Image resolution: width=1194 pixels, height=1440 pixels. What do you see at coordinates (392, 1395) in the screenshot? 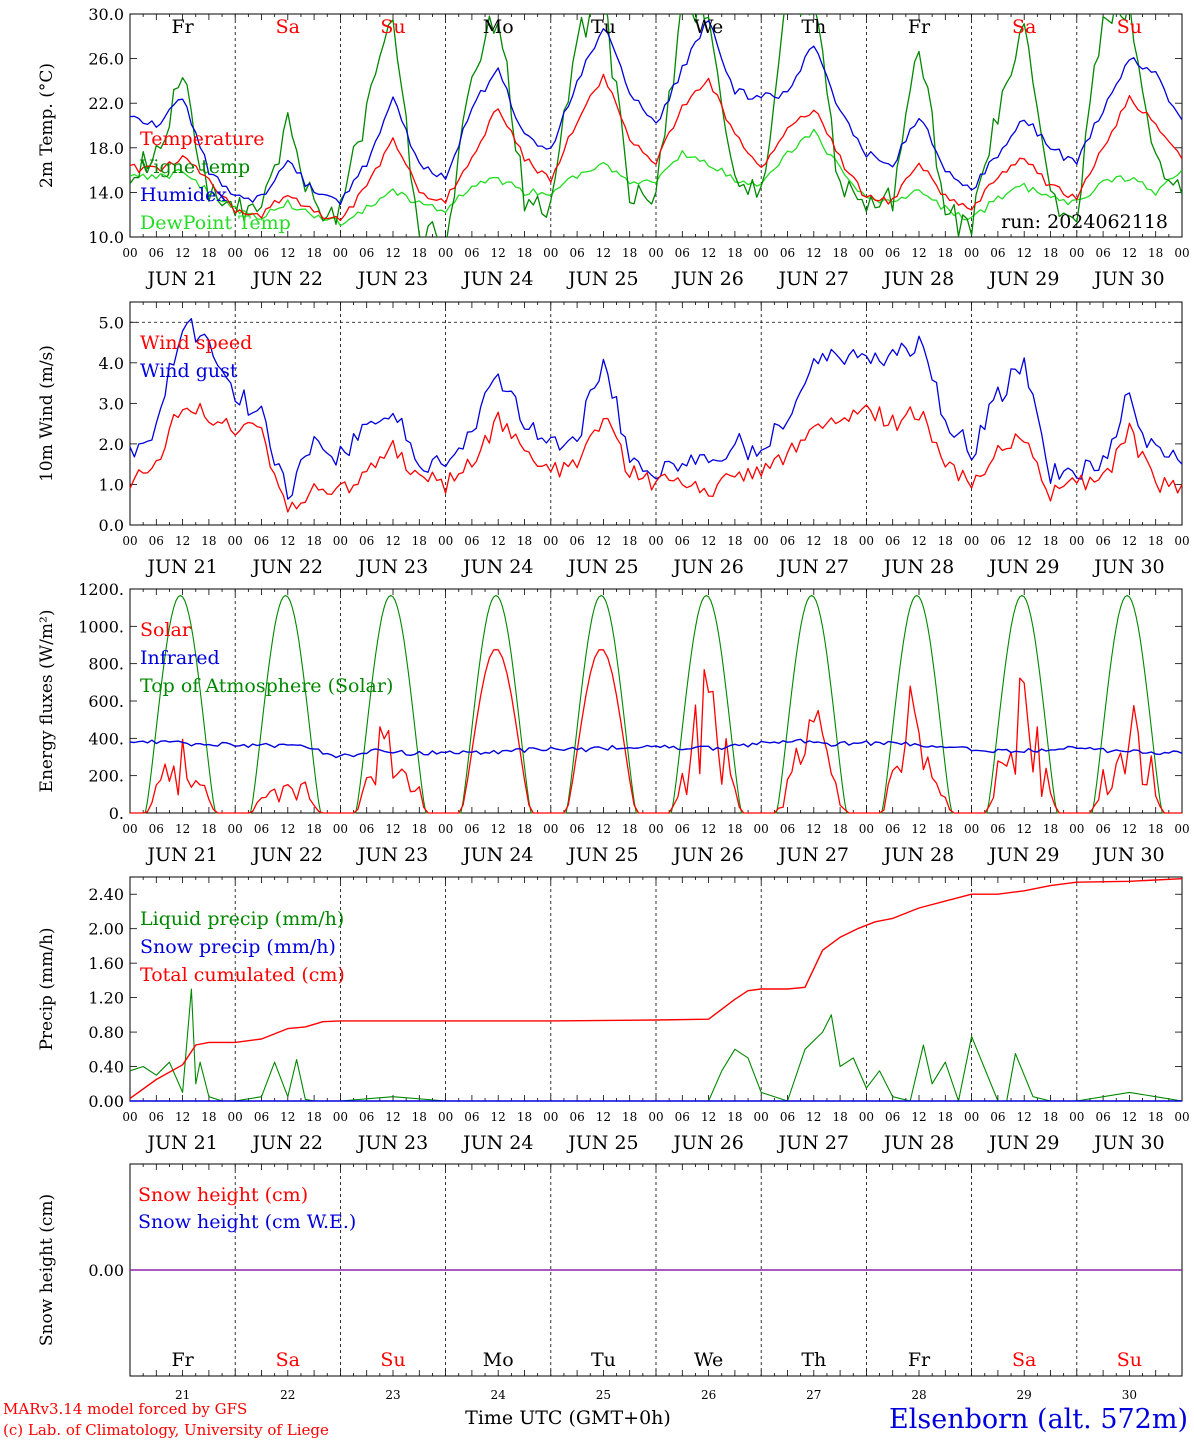
I see `day-number-label: 23` at bounding box center [392, 1395].